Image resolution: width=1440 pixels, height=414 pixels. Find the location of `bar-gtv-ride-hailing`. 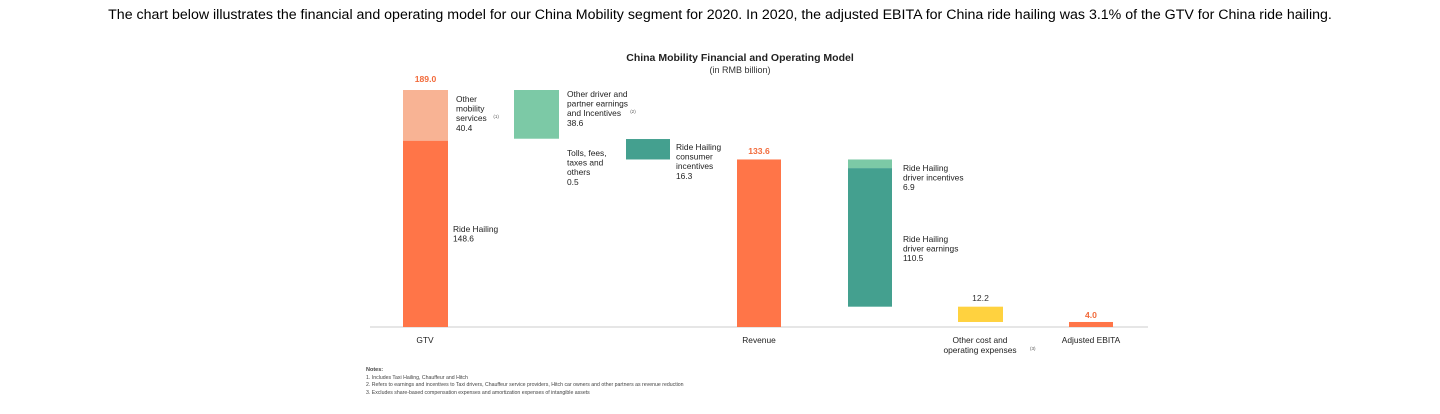

bar-gtv-ride-hailing is located at coordinates (425, 233).